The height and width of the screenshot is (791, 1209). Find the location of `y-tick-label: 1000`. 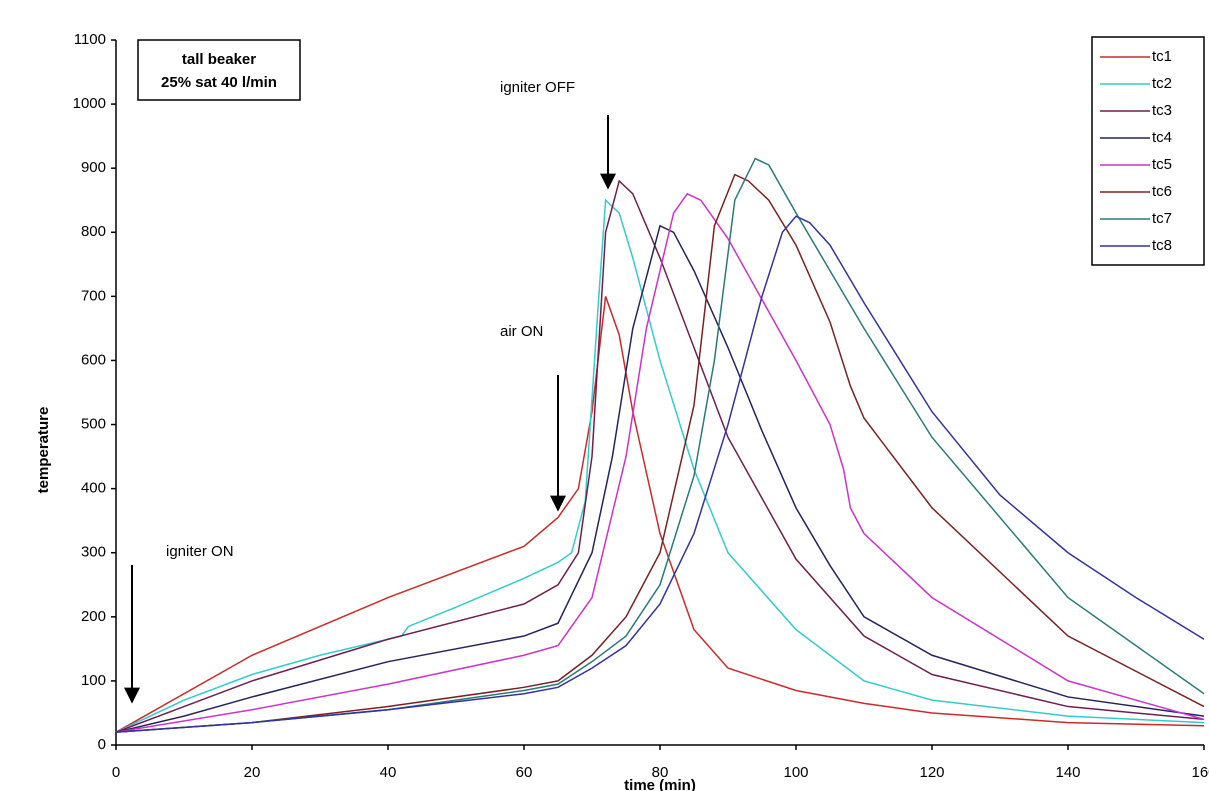

y-tick-label: 1000 is located at coordinates (89, 103).